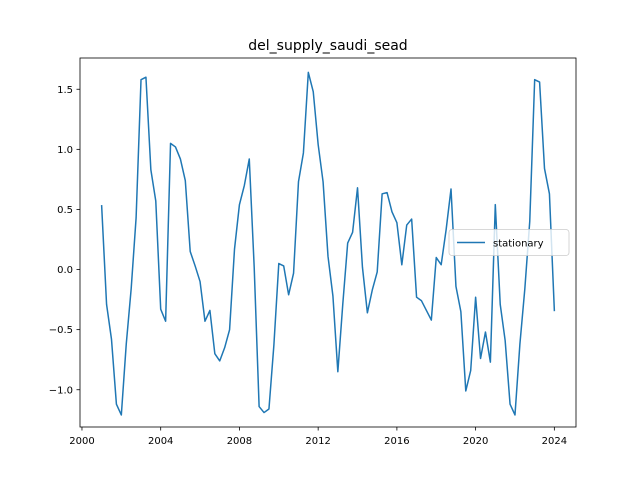 The height and width of the screenshot is (484, 640). Describe the element at coordinates (65, 210) in the screenshot. I see `y-tick-label: 0.5` at that location.